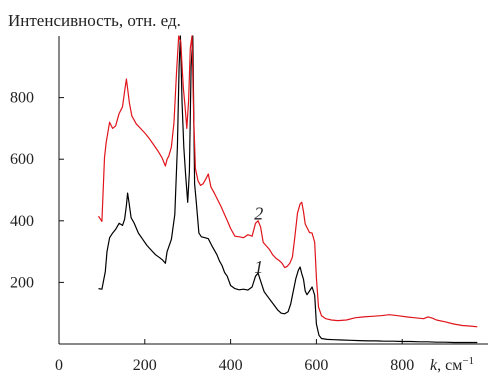 This screenshot has height=376, width=488. I want to click on x-tick-label: 800, so click(402, 365).